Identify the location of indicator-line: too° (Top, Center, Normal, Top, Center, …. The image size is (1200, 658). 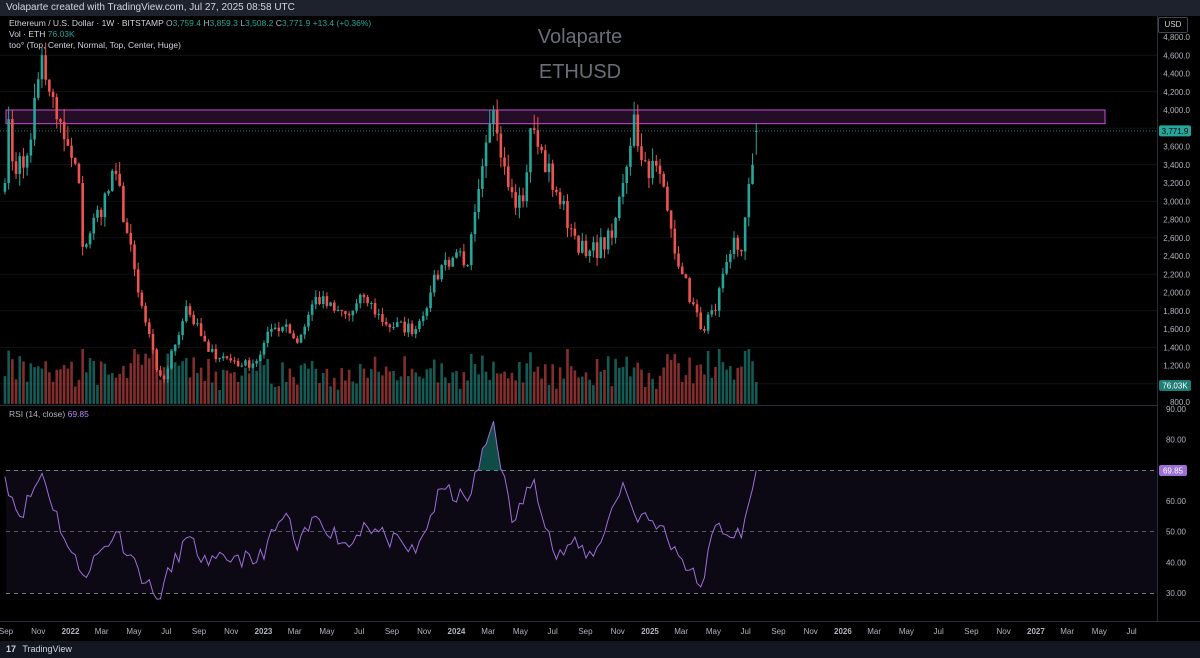
(190, 45).